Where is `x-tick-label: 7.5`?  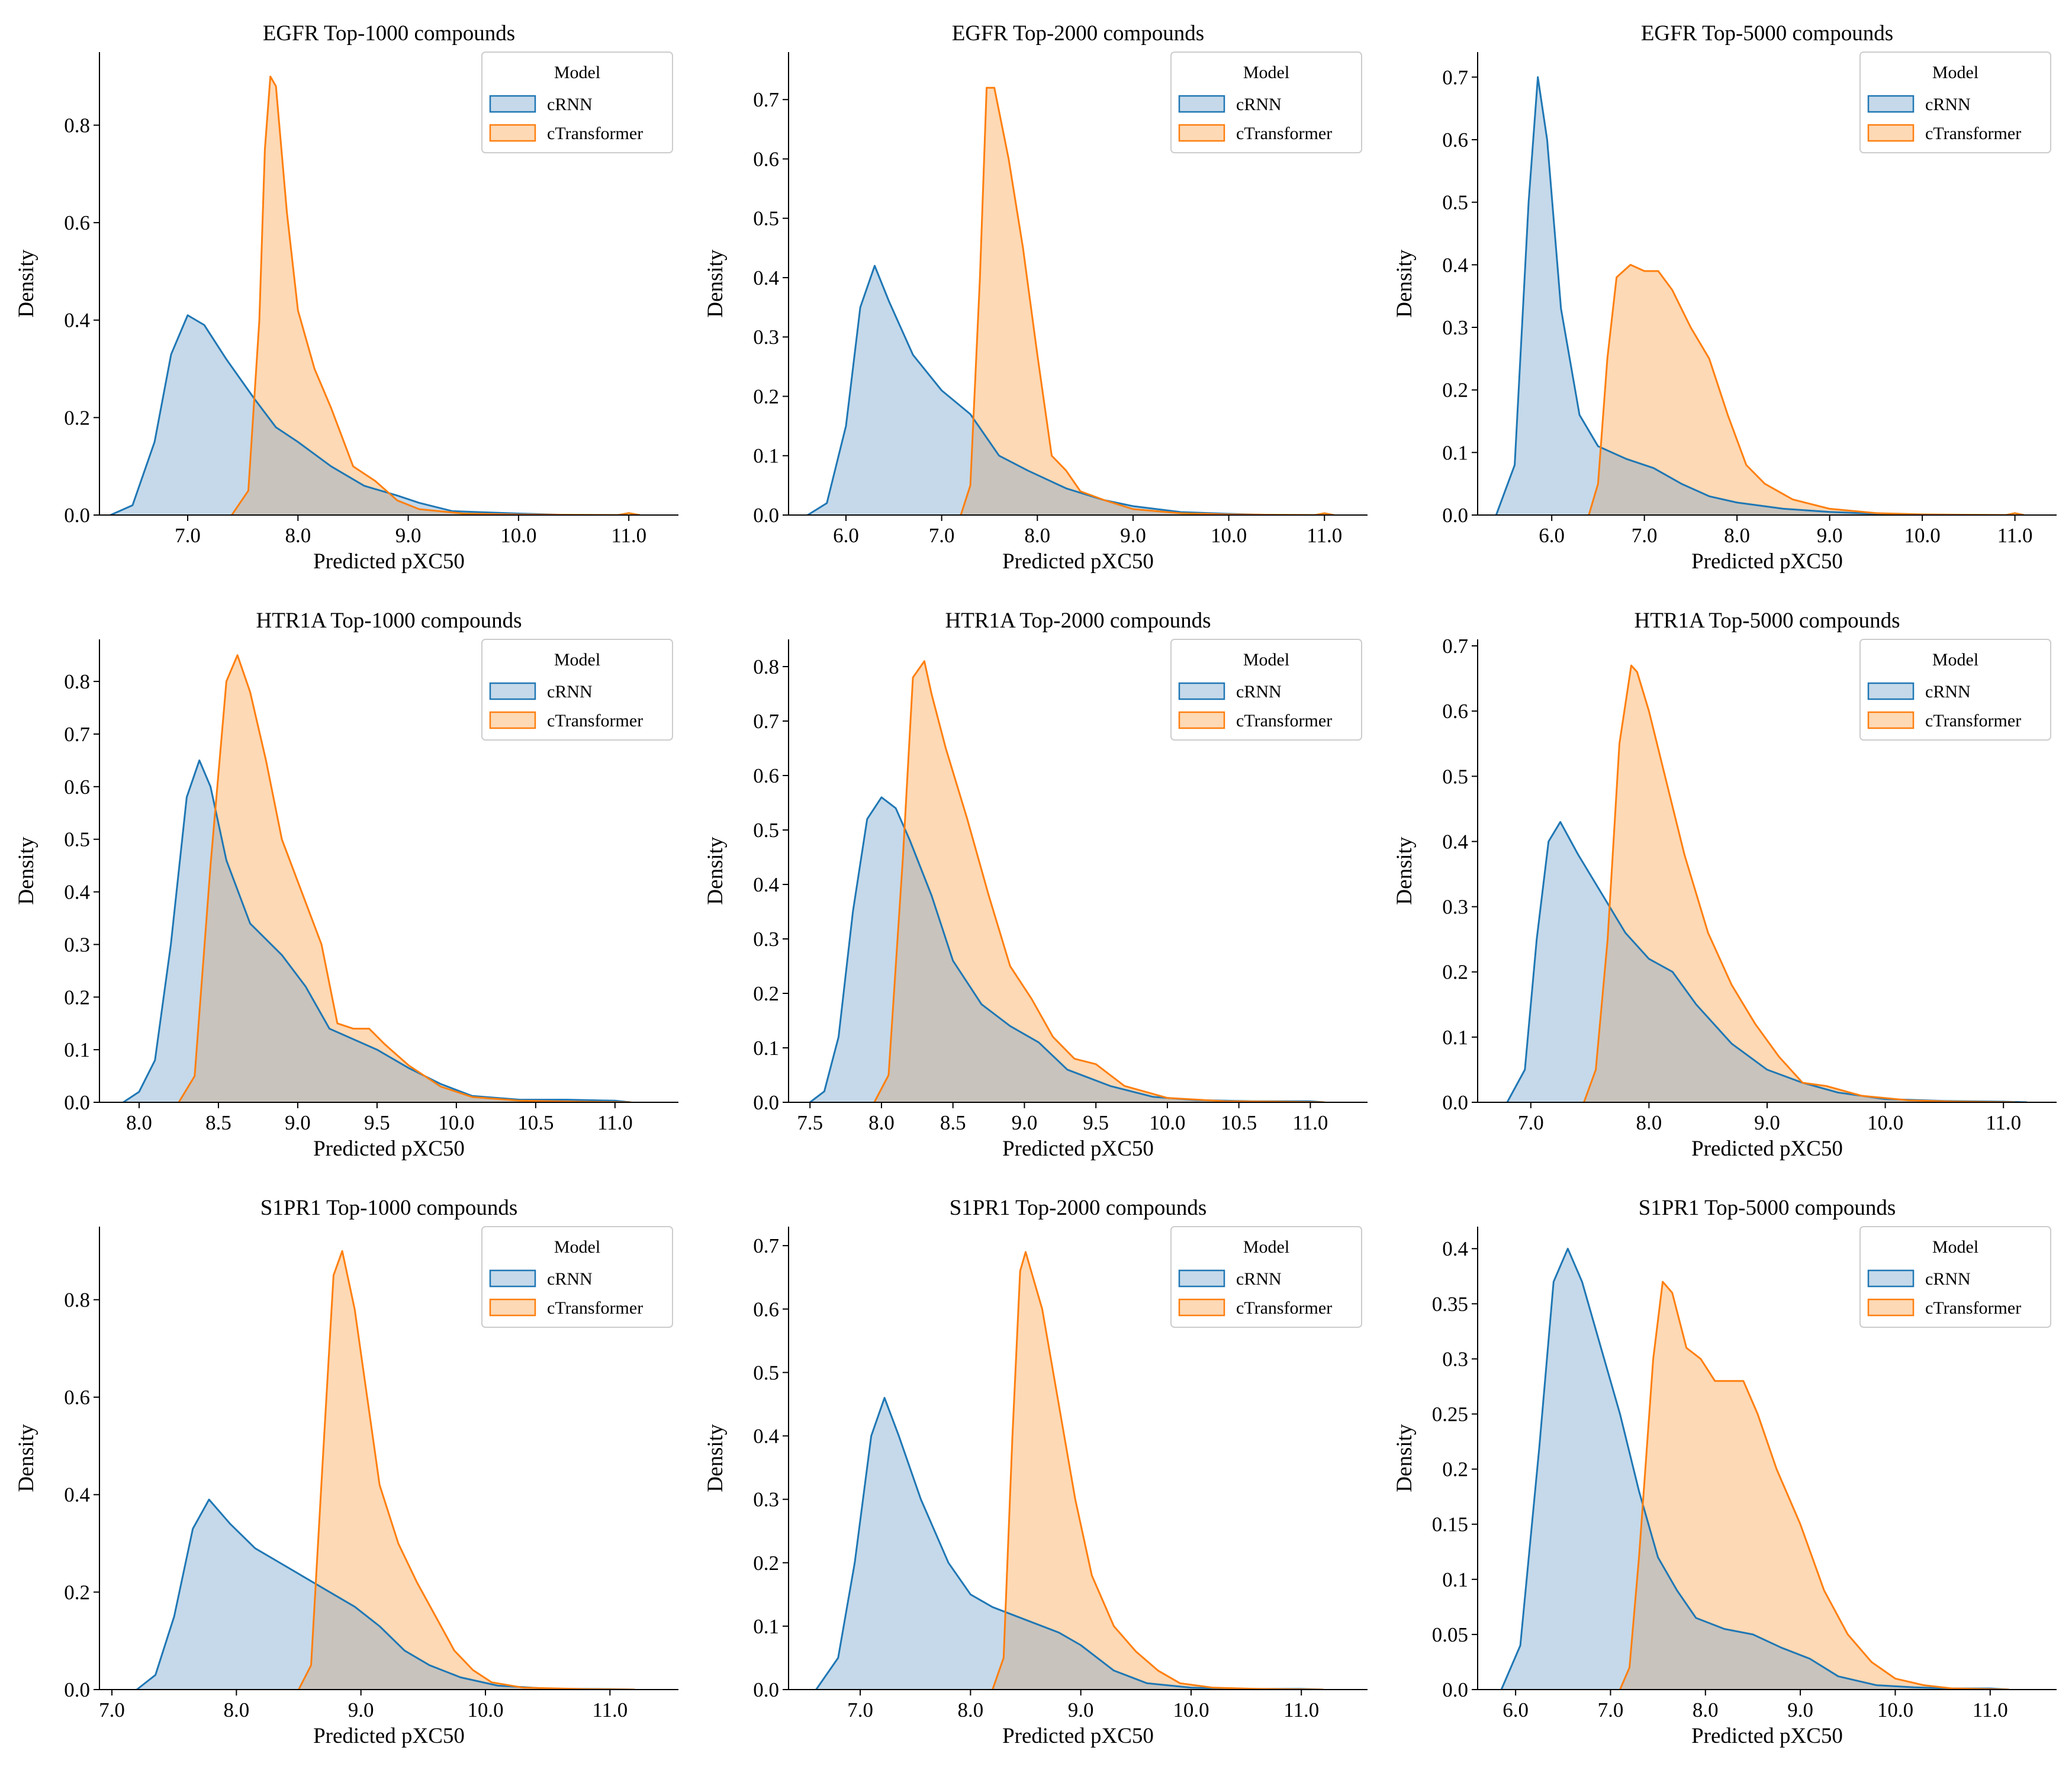
x-tick-label: 7.5 is located at coordinates (810, 1122).